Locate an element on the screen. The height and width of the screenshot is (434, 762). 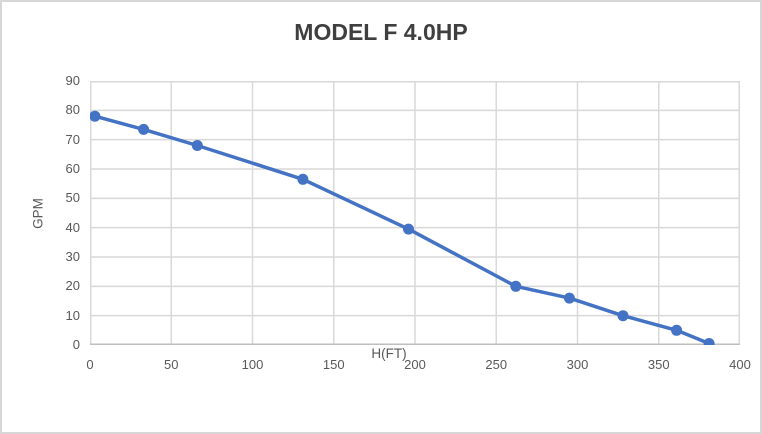
x-tick-label: 150 is located at coordinates (333, 364).